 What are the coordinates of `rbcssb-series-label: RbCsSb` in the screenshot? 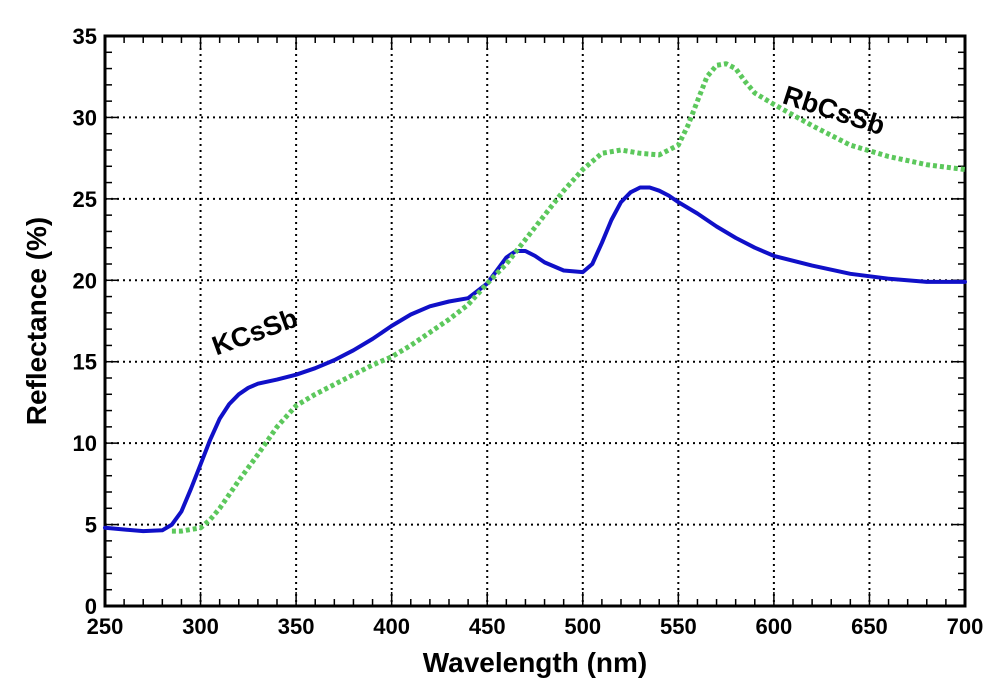 It's located at (833, 110).